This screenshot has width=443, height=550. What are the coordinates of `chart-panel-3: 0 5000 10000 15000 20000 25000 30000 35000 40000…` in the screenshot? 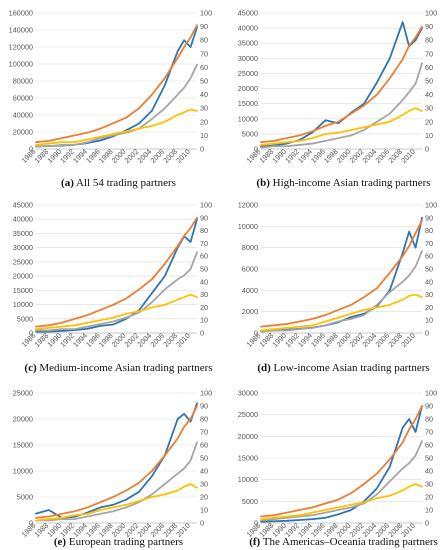 It's located at (113, 288).